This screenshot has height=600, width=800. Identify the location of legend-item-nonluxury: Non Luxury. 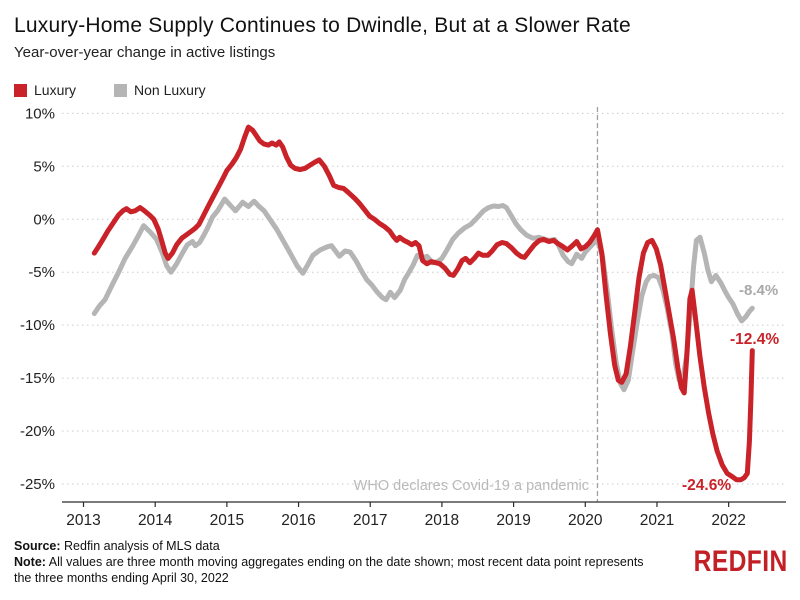
(160, 90).